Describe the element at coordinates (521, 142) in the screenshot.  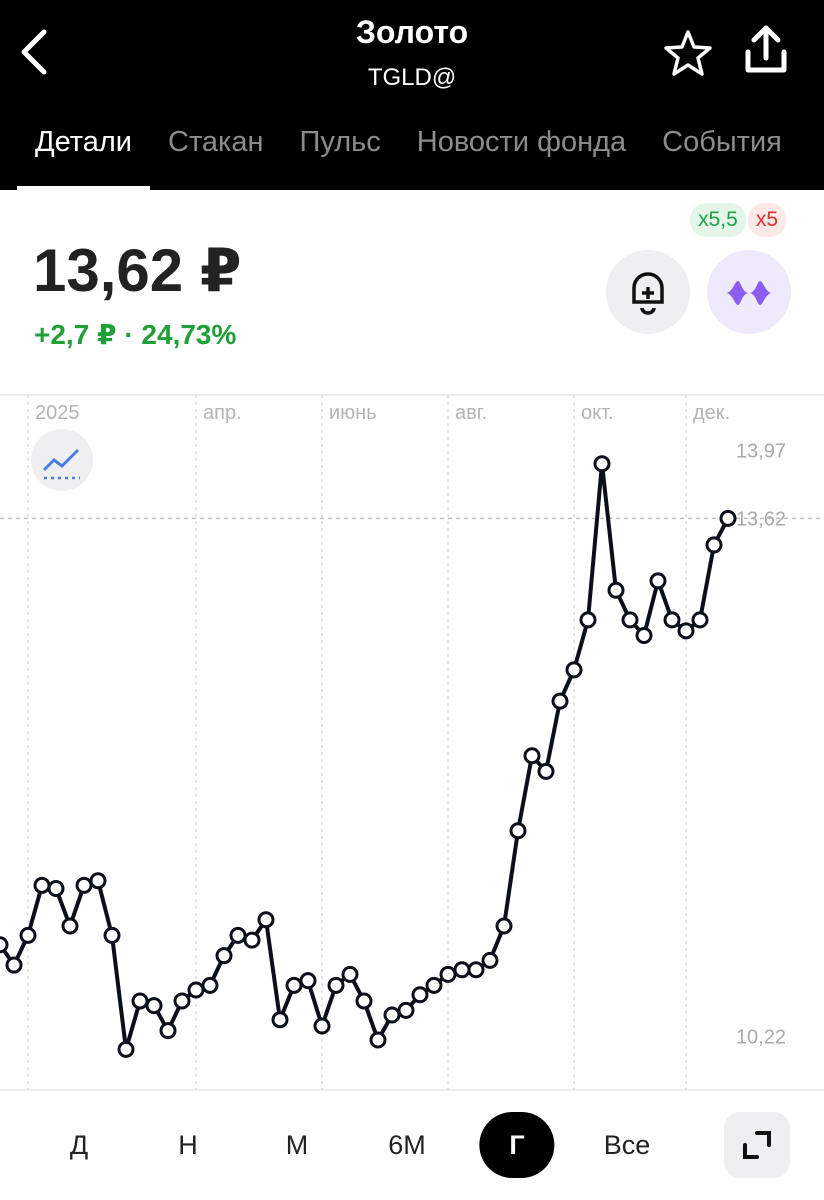
I see `tab: Новости фонда` at that location.